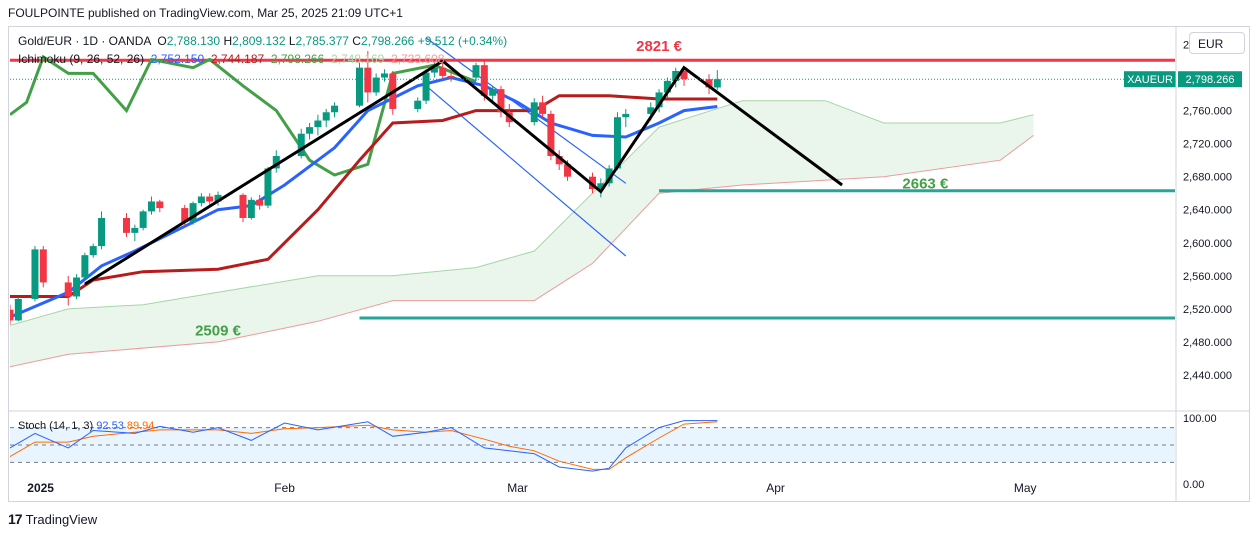 Image resolution: width=1257 pixels, height=537 pixels. What do you see at coordinates (1025, 488) in the screenshot?
I see `x-tick-label: May` at bounding box center [1025, 488].